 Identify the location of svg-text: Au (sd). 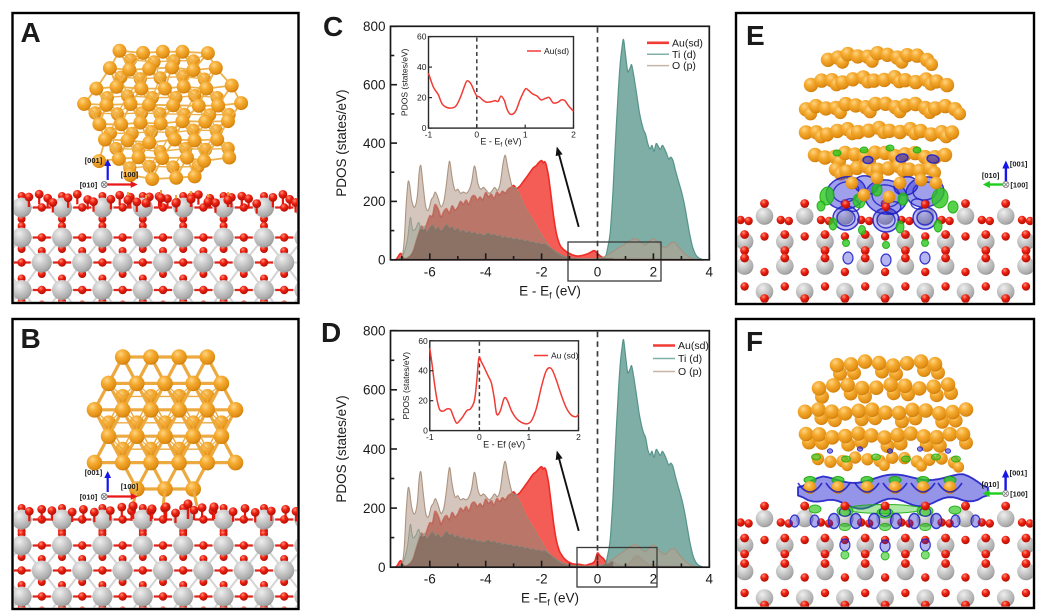
(565, 356).